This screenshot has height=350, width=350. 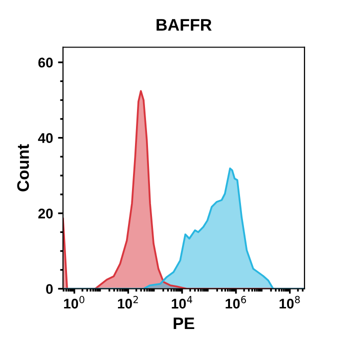 What do you see at coordinates (184, 25) in the screenshot?
I see `chart-title: BAFFR` at bounding box center [184, 25].